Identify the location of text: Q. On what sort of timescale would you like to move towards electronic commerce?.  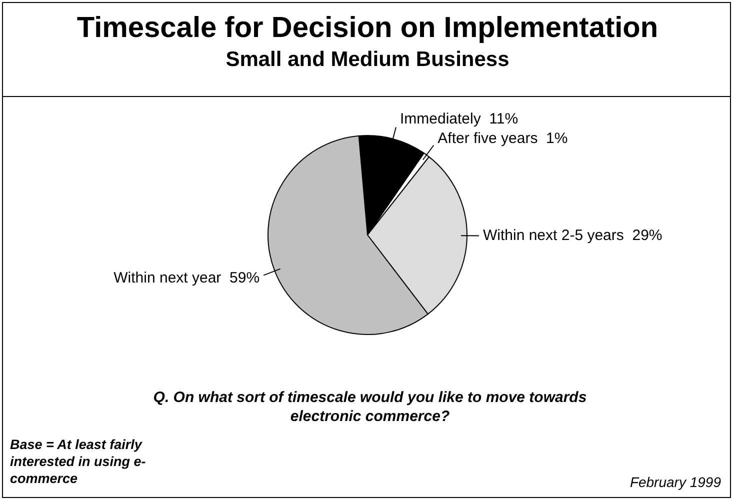
(370, 407).